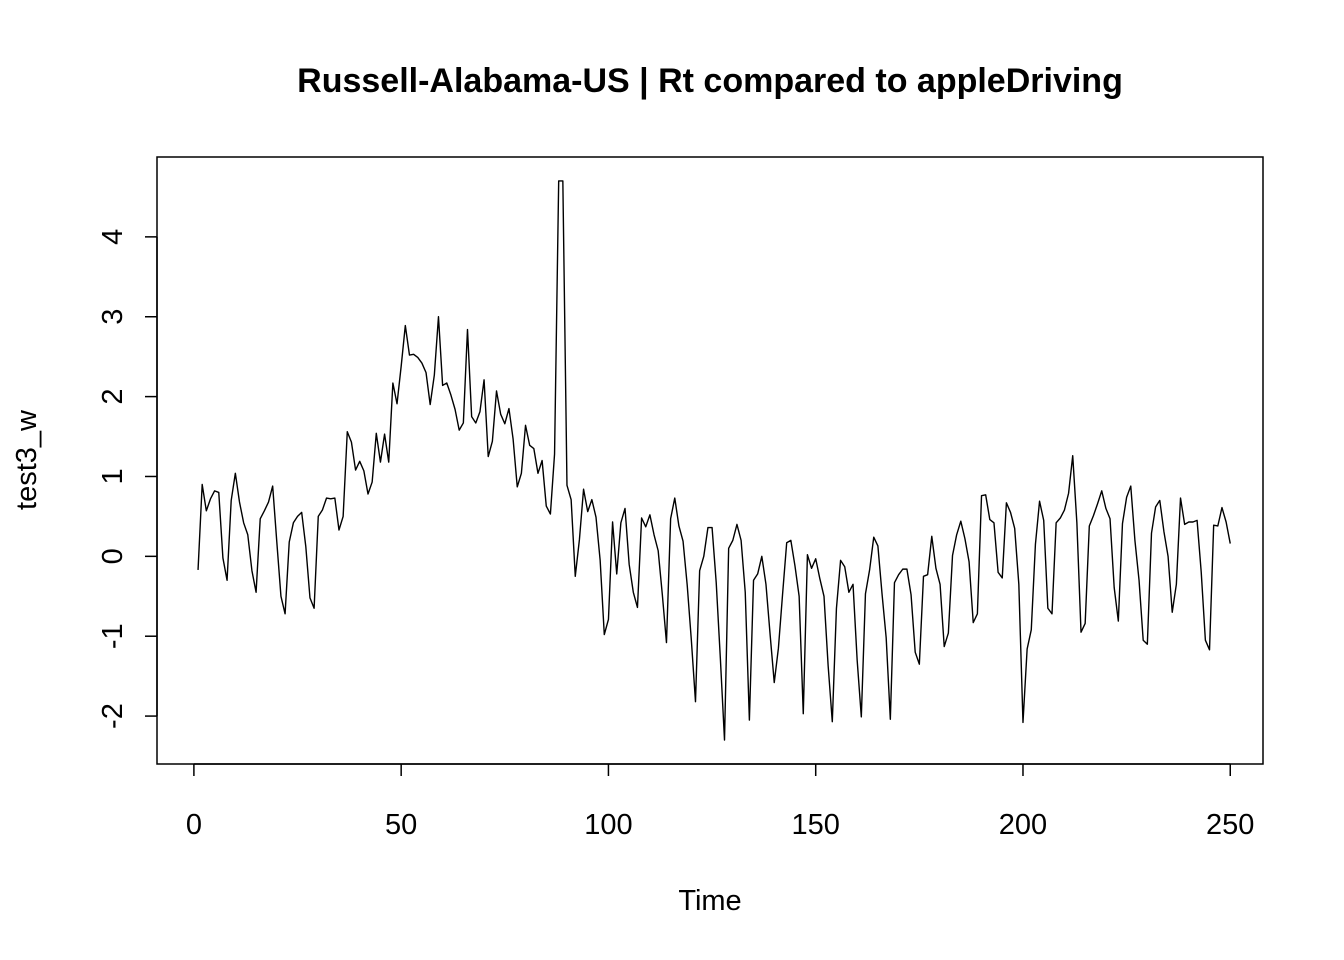 The height and width of the screenshot is (960, 1344). I want to click on y-axis: -2 -1 0 1 2 3 4, so click(127, 479).